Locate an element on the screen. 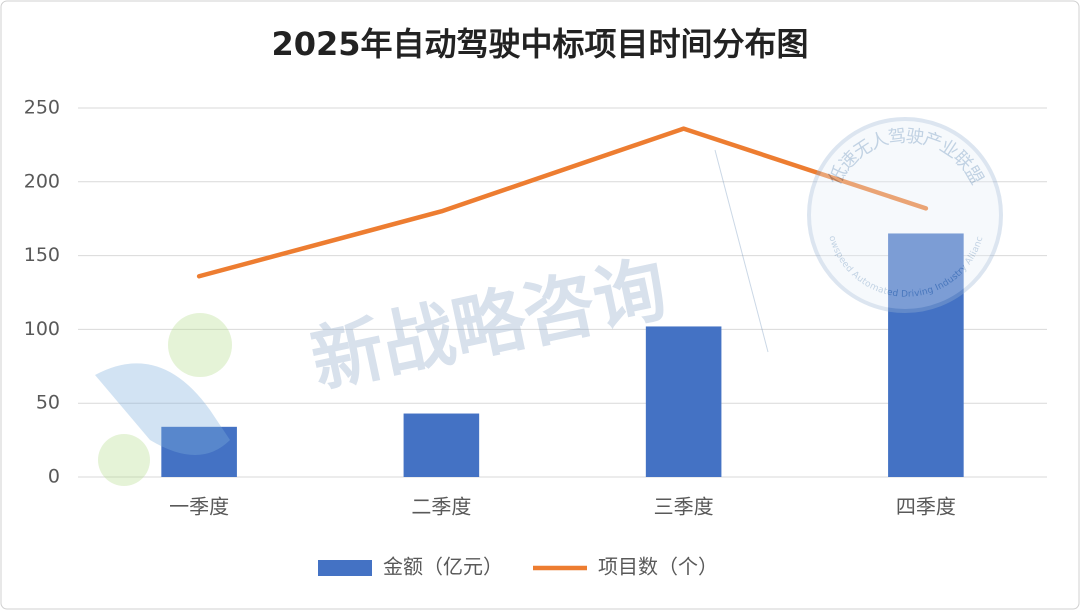 The height and width of the screenshot is (610, 1080). y-tick-label: 150 is located at coordinates (42, 255).